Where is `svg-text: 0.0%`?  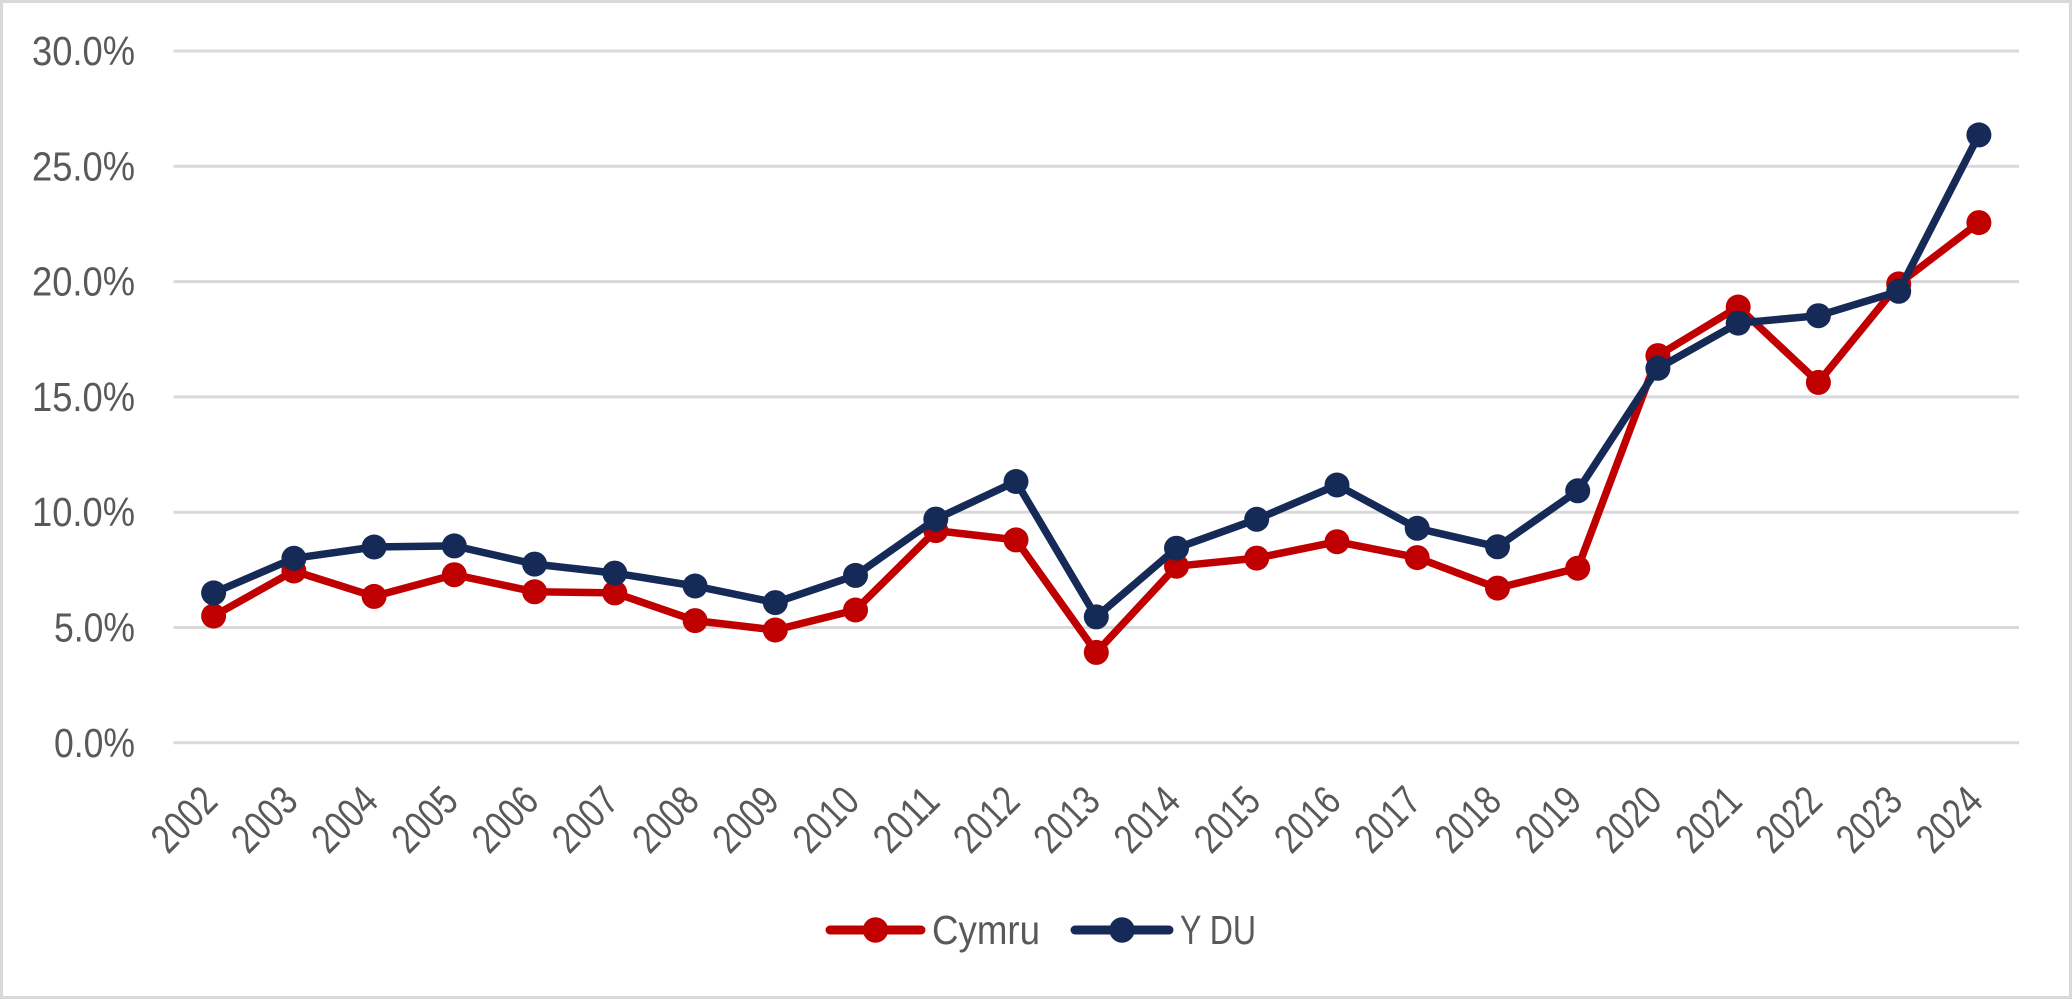
svg-text: 0.0% is located at coordinates (94, 743).